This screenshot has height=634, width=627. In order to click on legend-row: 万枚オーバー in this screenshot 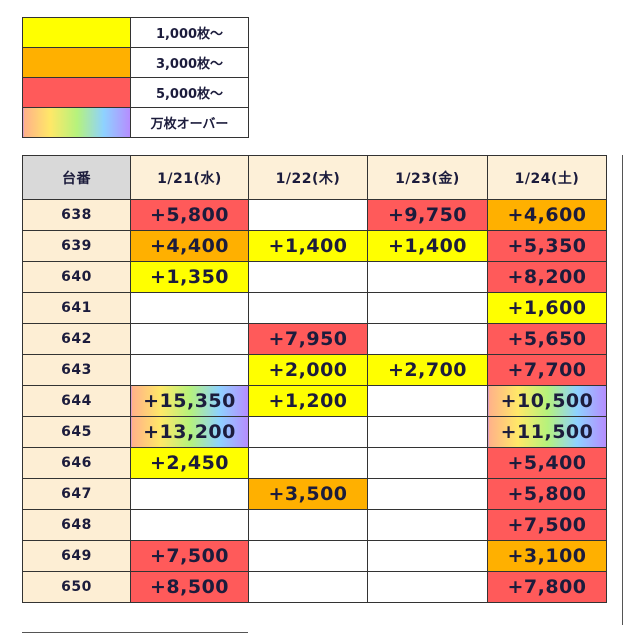, I will do `click(135, 122)`.